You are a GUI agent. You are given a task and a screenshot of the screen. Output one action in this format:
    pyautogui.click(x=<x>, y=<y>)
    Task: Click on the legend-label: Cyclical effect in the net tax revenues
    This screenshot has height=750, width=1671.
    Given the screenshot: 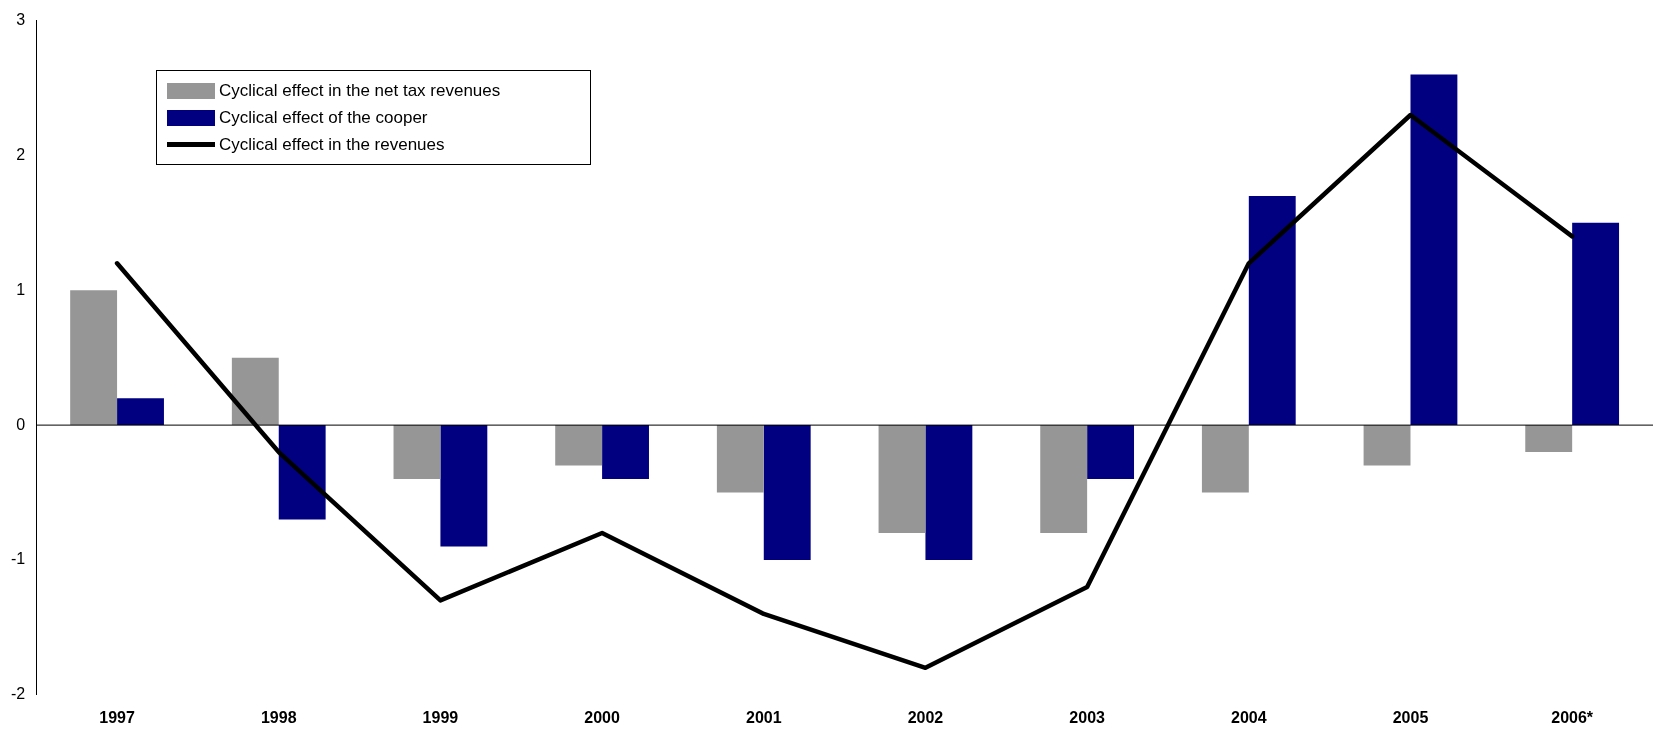 What is the action you would take?
    pyautogui.click(x=360, y=90)
    